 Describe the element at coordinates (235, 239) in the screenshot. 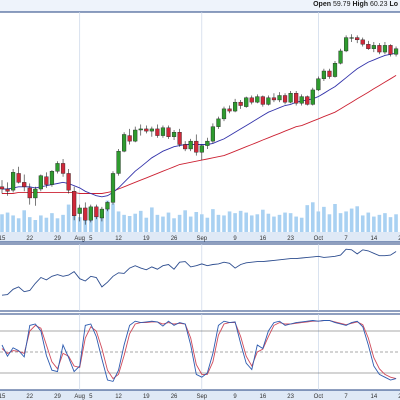

I see `x-tick-label: 9` at that location.